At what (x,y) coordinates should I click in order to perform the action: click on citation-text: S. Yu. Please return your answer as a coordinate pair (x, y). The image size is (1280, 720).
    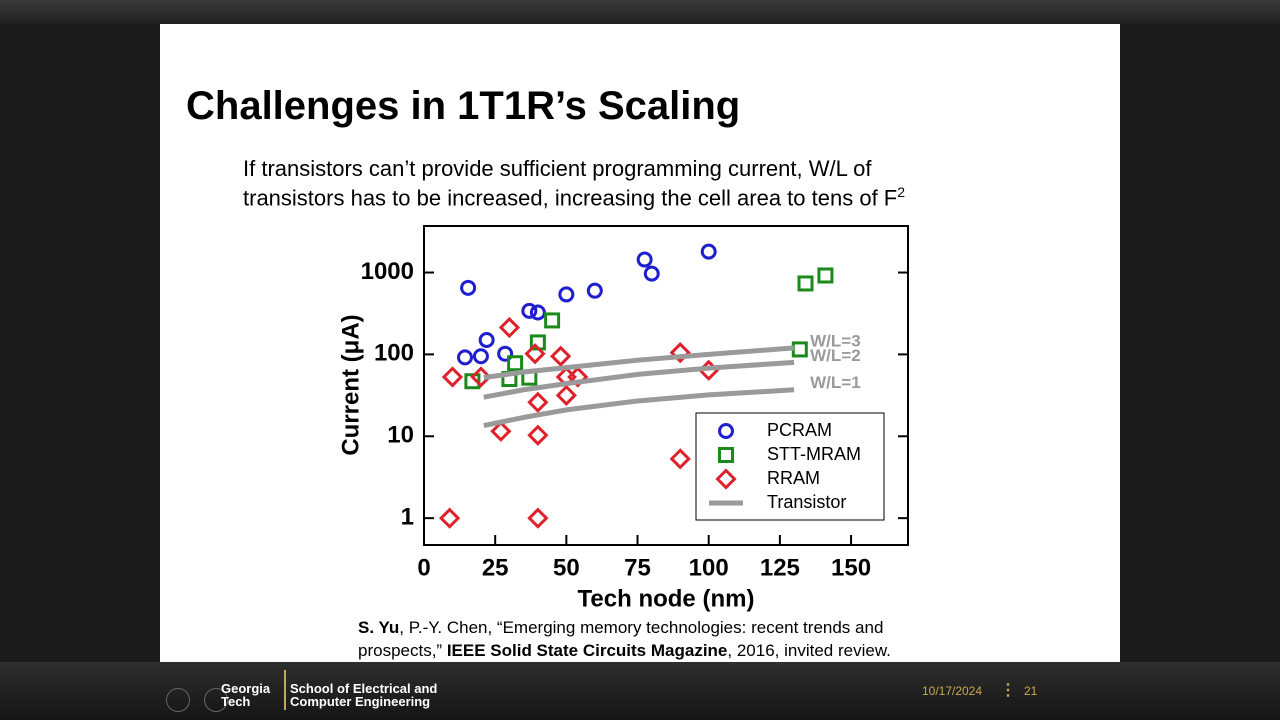
    Looking at the image, I should click on (379, 627).